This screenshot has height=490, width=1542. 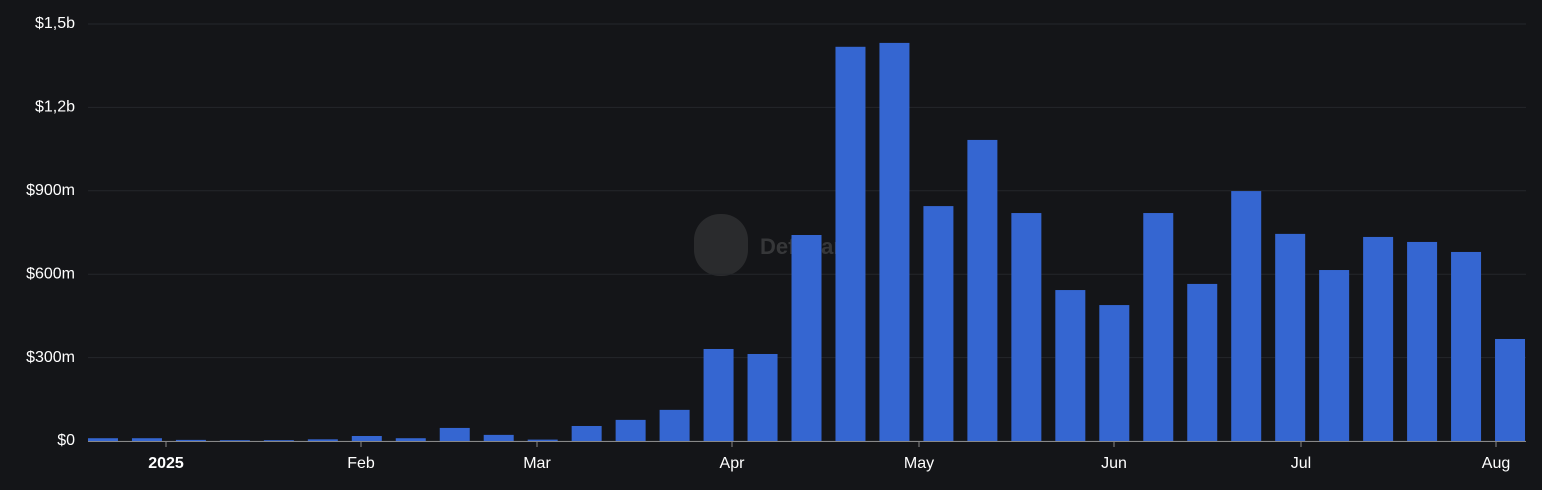 I want to click on y-tick-label: $900m, so click(x=50, y=190).